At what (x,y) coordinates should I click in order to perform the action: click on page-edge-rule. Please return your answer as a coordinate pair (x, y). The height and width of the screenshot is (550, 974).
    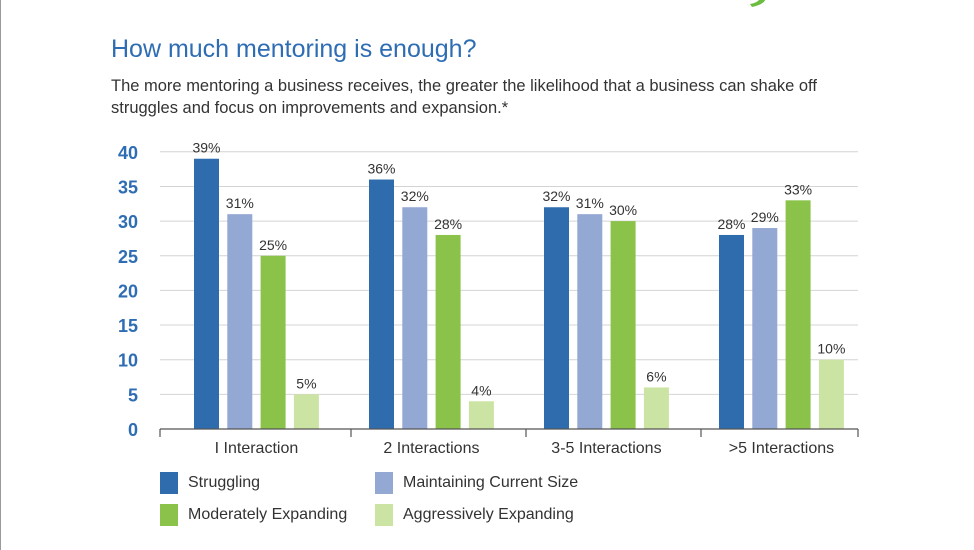
    Looking at the image, I should click on (0, 275).